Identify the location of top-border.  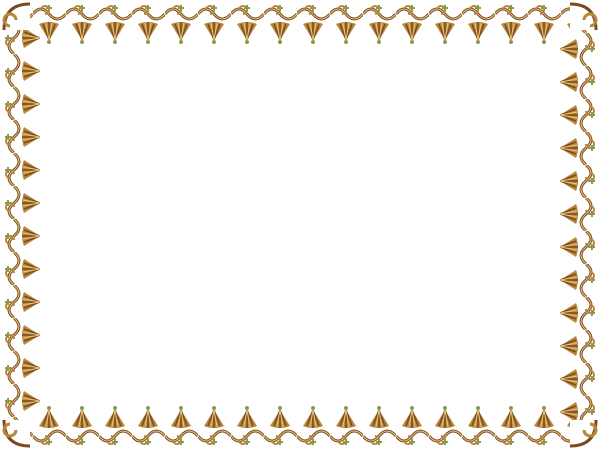
(300, 23).